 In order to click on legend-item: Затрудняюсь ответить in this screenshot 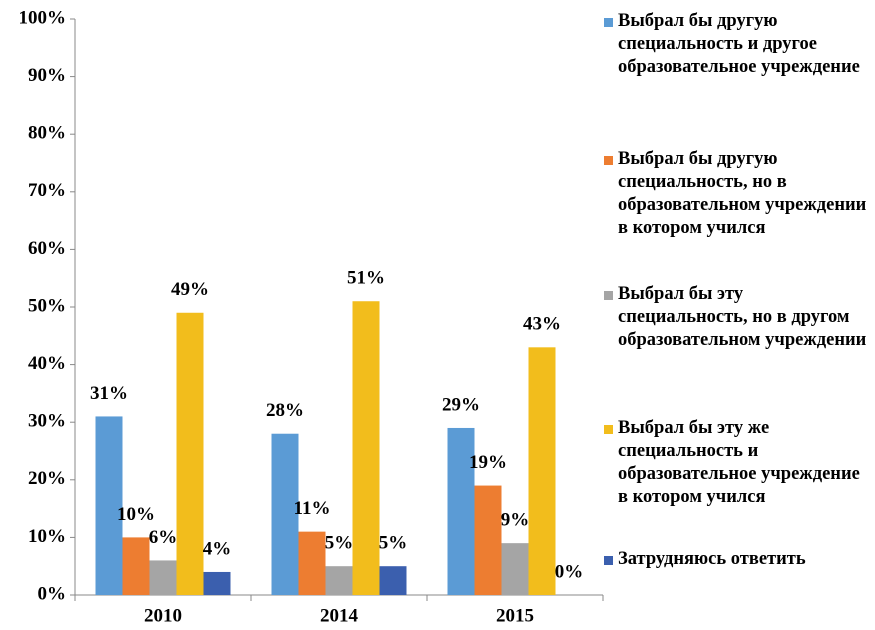, I will do `click(738, 559)`.